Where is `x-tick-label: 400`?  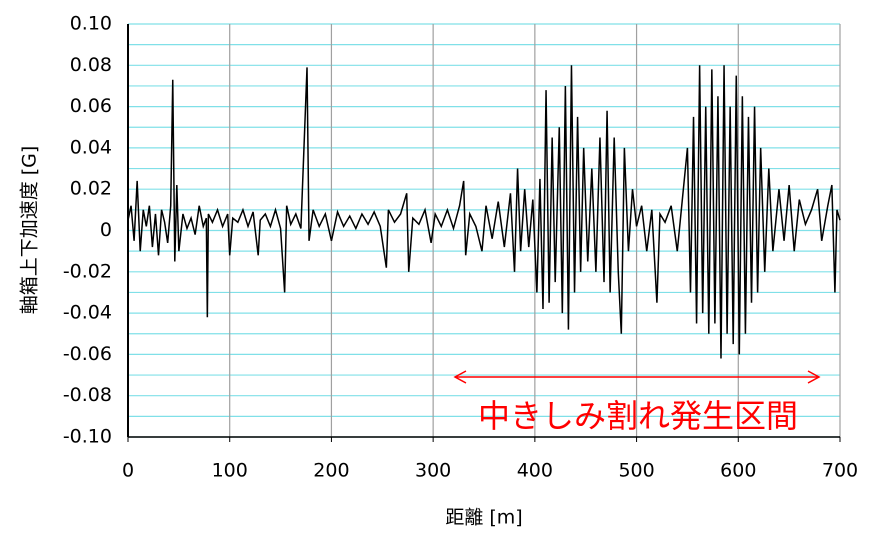
x-tick-label: 400 is located at coordinates (535, 471).